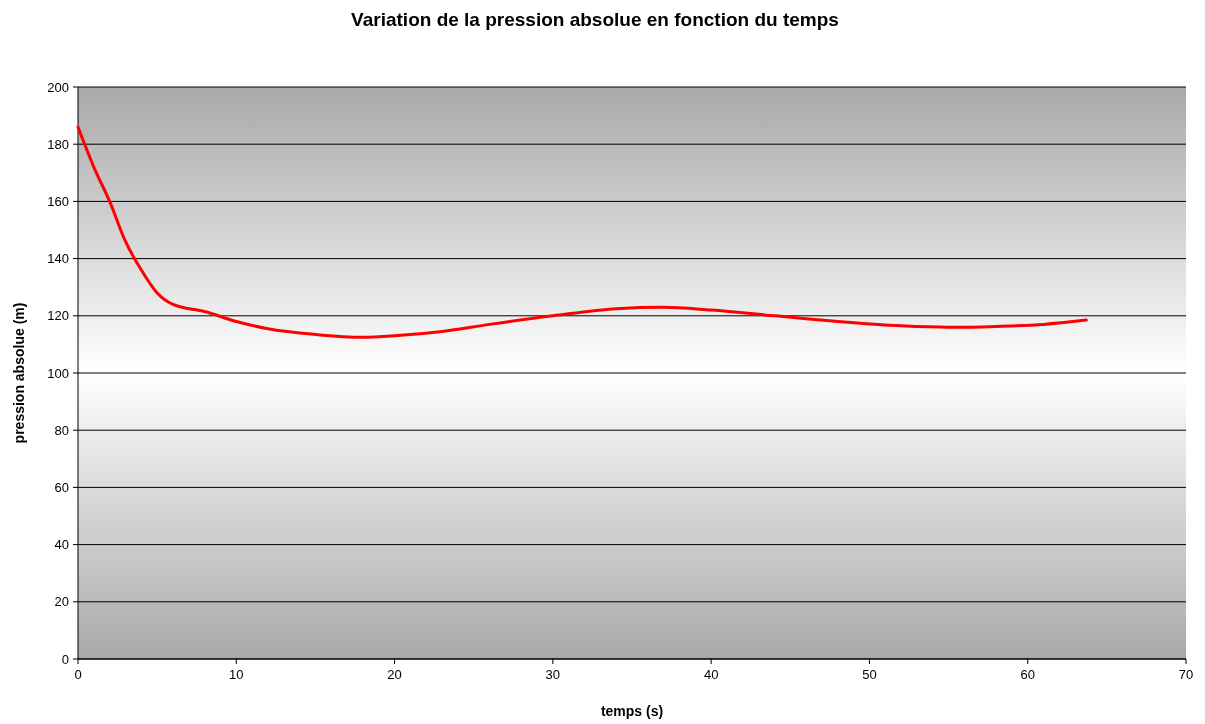 The image size is (1205, 724). What do you see at coordinates (61, 545) in the screenshot?
I see `y-tick-label: 40` at bounding box center [61, 545].